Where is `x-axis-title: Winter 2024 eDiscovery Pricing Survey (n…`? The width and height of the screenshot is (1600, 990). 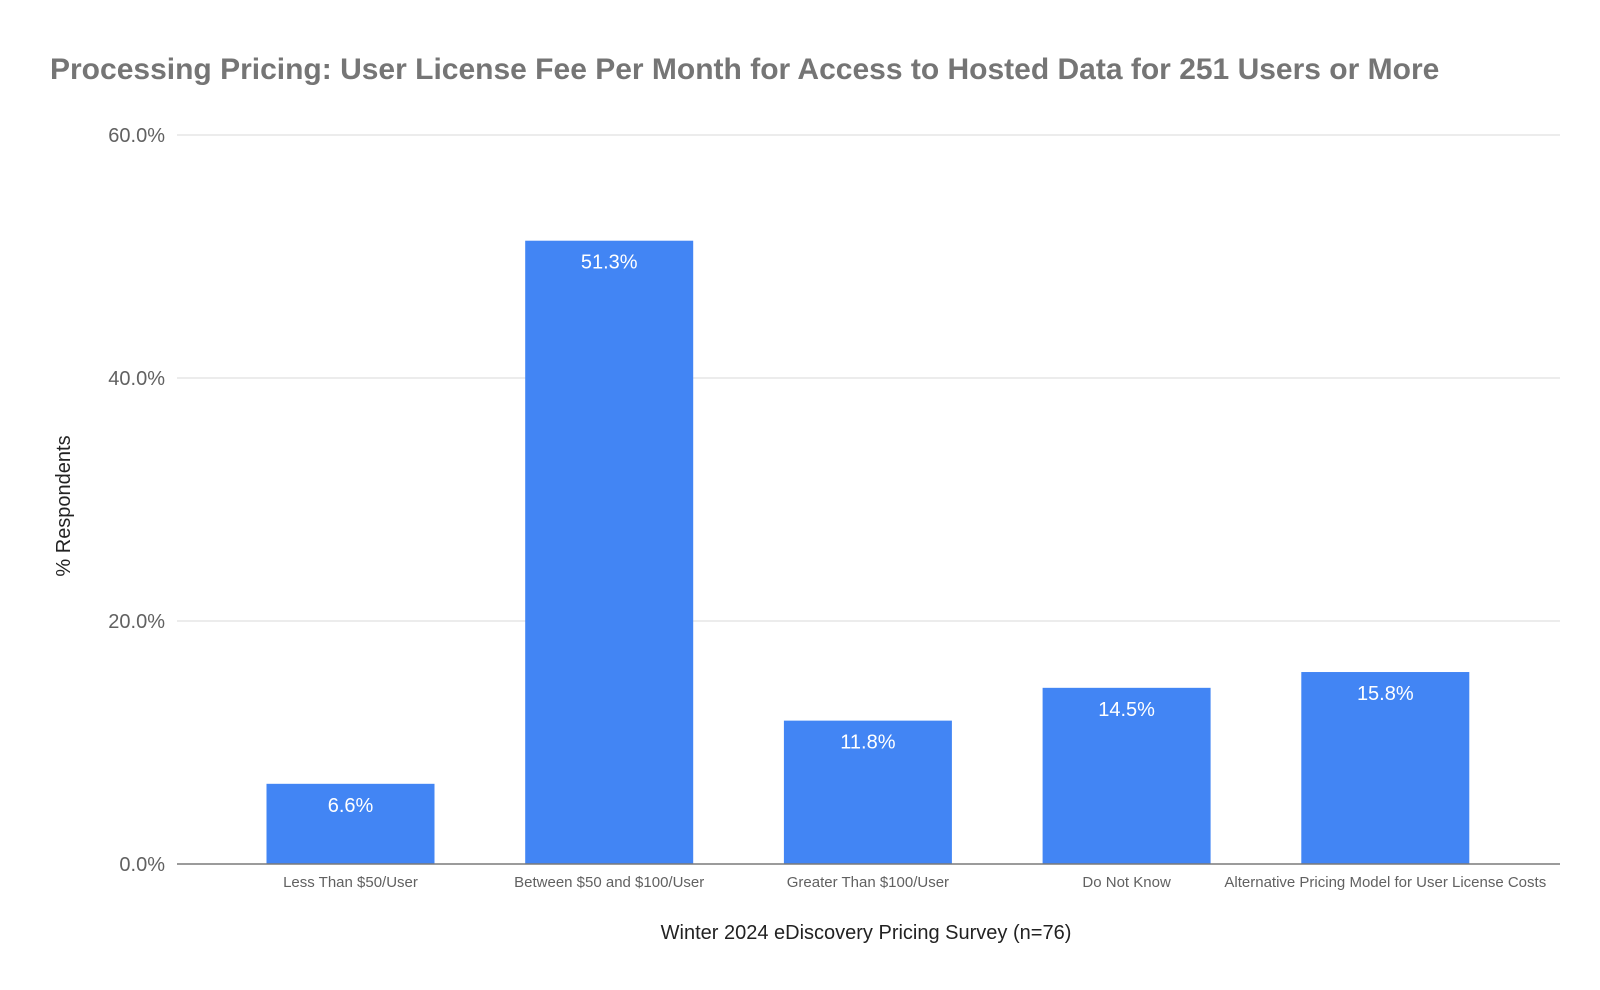
x-axis-title: Winter 2024 eDiscovery Pricing Survey (n… is located at coordinates (866, 933).